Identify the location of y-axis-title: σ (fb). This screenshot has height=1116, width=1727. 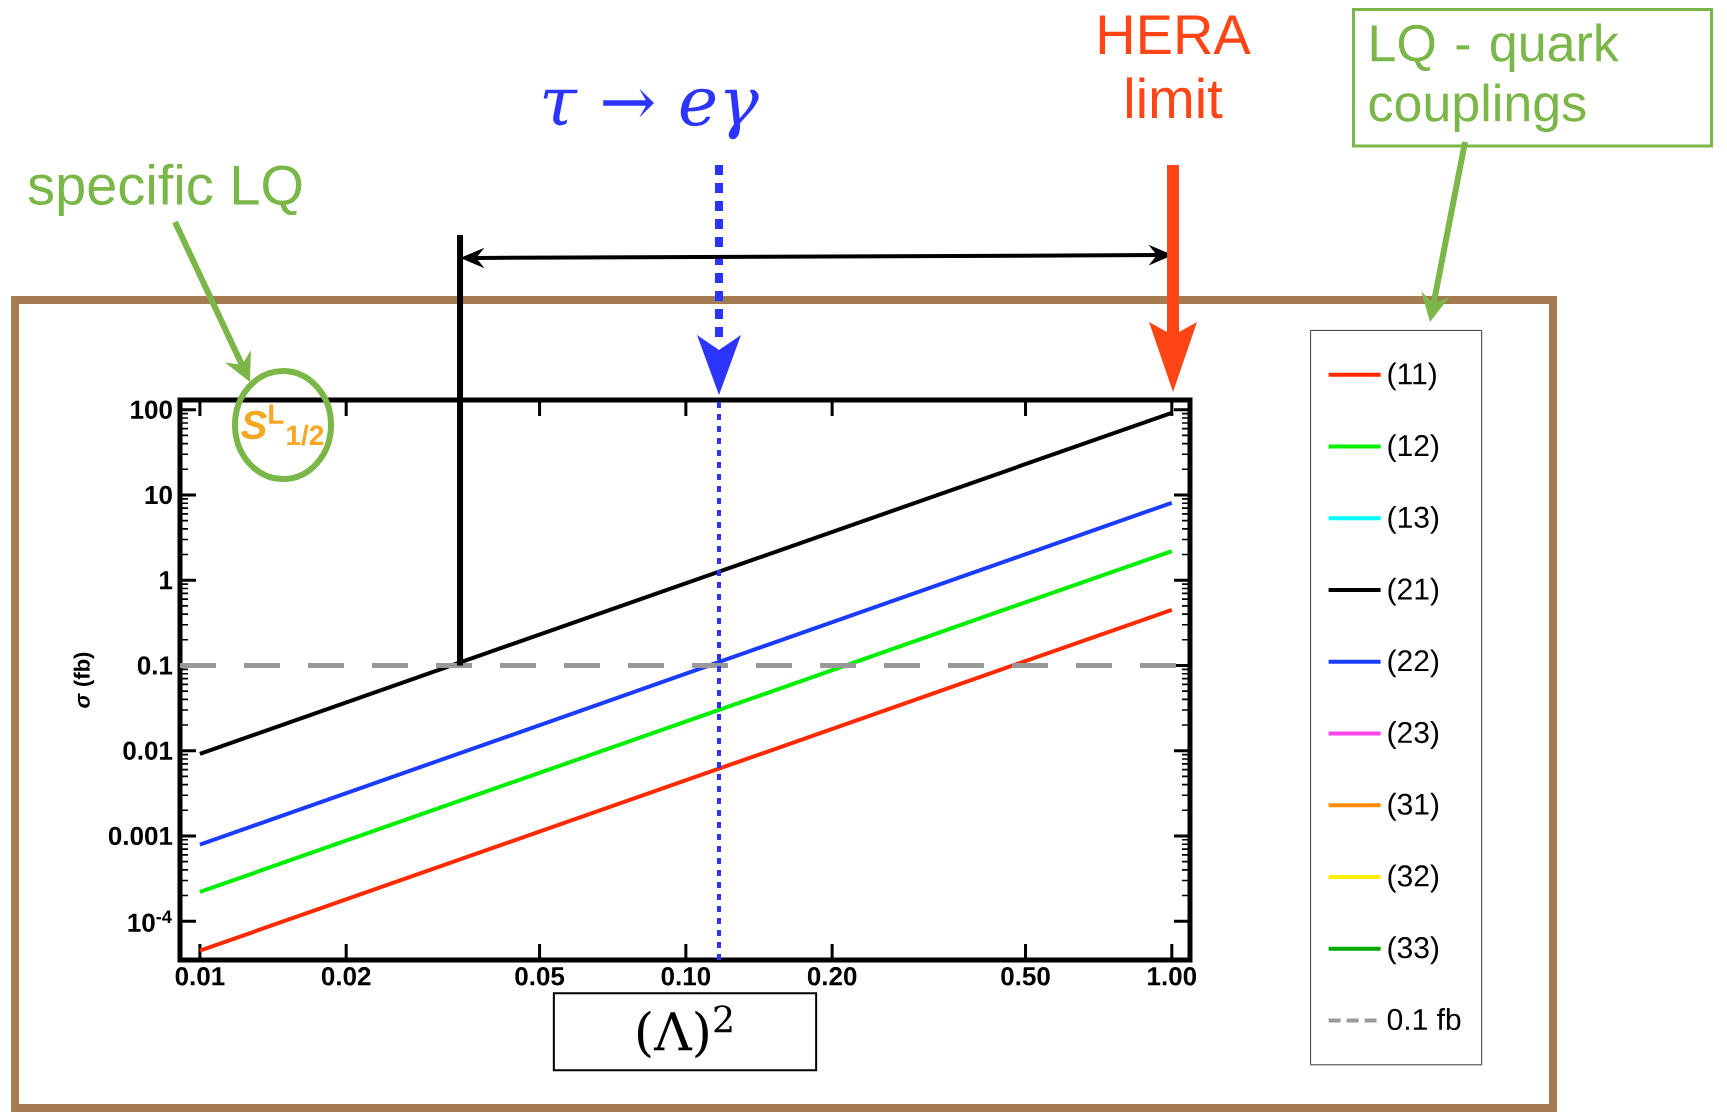
(84, 680).